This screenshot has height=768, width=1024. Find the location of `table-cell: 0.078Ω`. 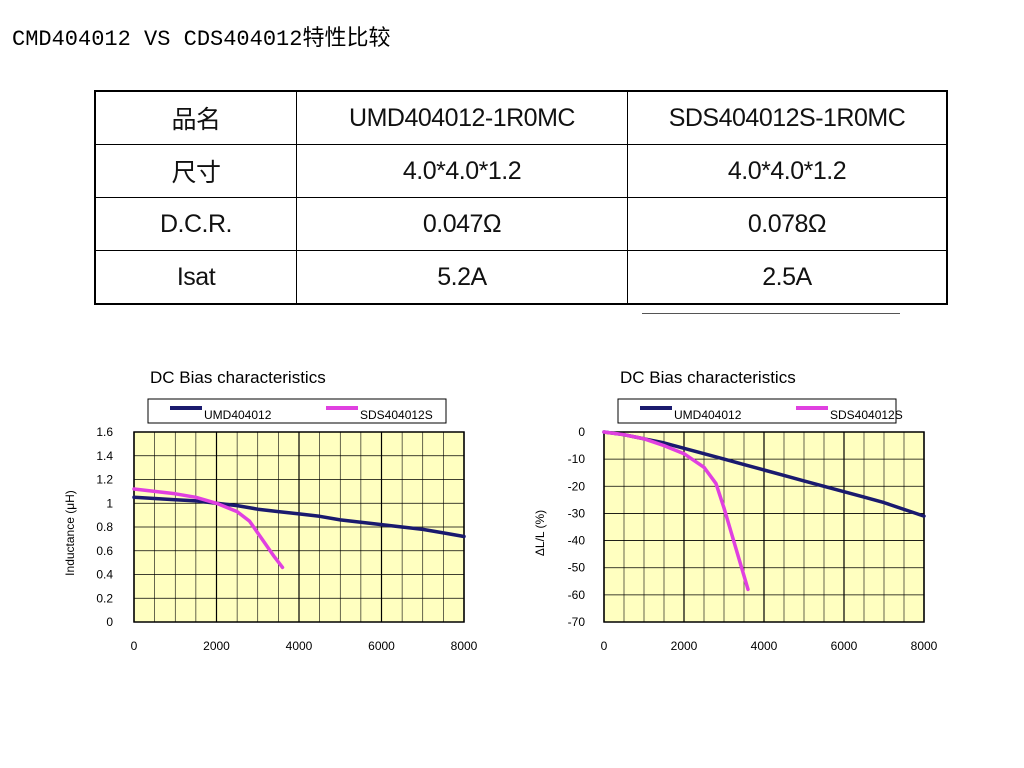

table-cell: 0.078Ω is located at coordinates (787, 224).